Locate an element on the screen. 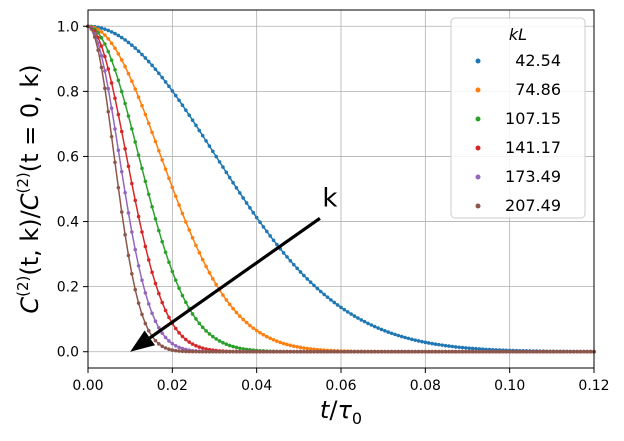 The image size is (624, 441). x-tick-label: 0.10 is located at coordinates (509, 386).